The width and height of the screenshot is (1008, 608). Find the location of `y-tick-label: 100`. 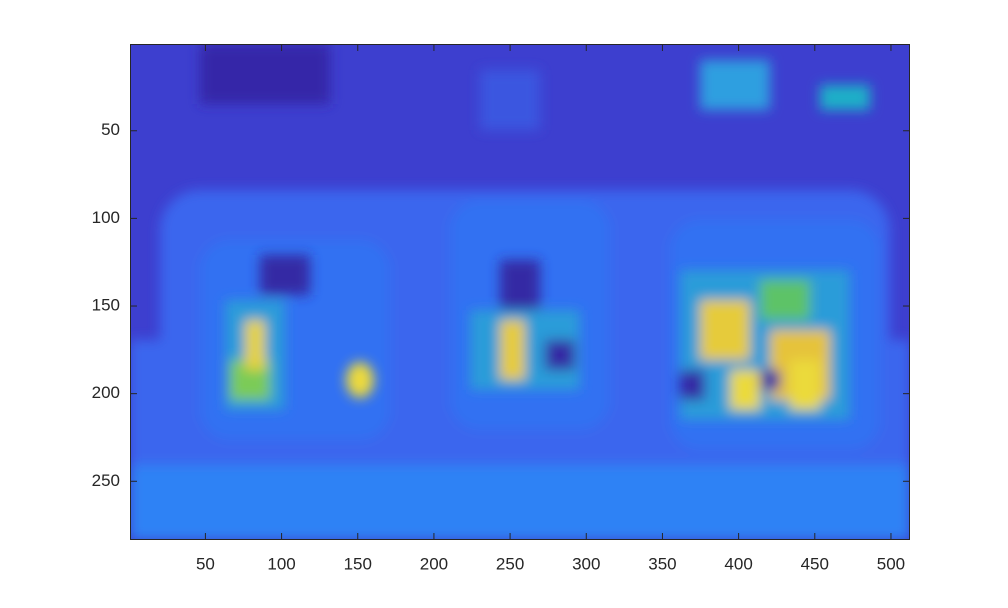

y-tick-label: 100 is located at coordinates (106, 217).